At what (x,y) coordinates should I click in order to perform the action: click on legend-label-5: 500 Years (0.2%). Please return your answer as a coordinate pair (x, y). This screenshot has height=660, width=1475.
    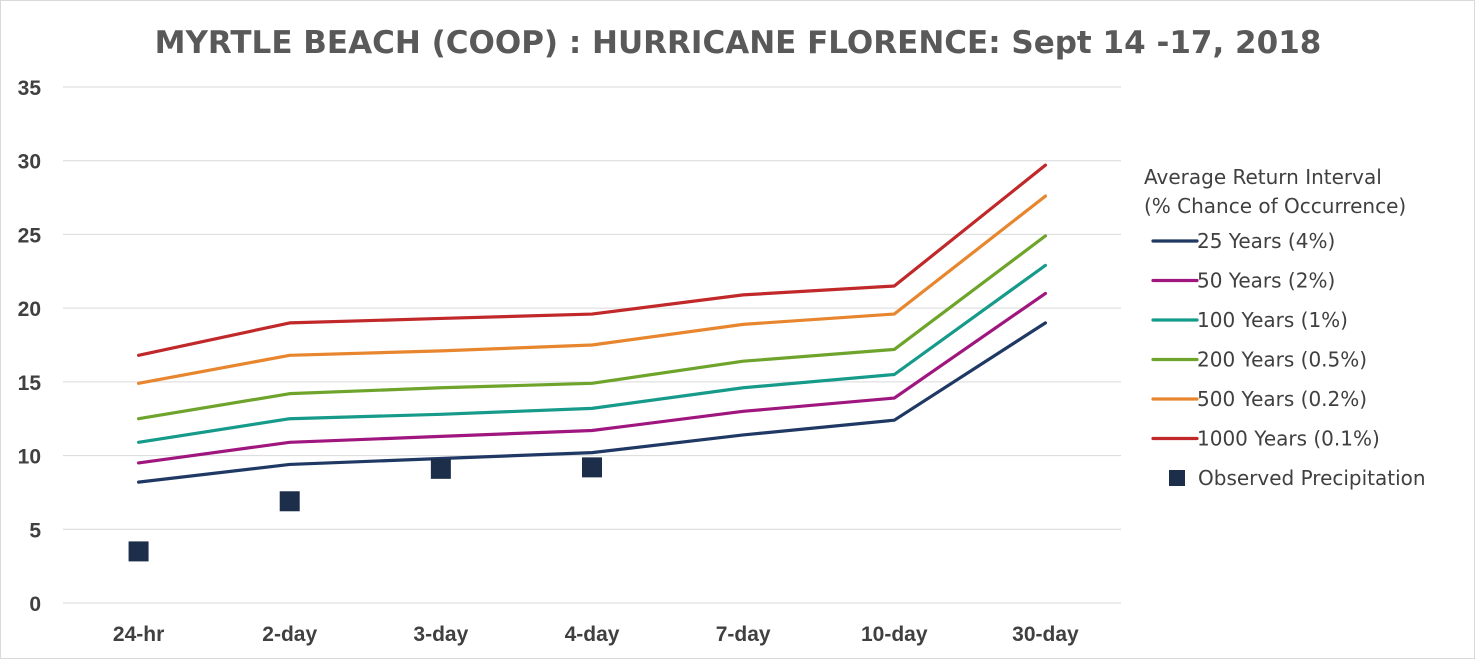
    Looking at the image, I should click on (1282, 399).